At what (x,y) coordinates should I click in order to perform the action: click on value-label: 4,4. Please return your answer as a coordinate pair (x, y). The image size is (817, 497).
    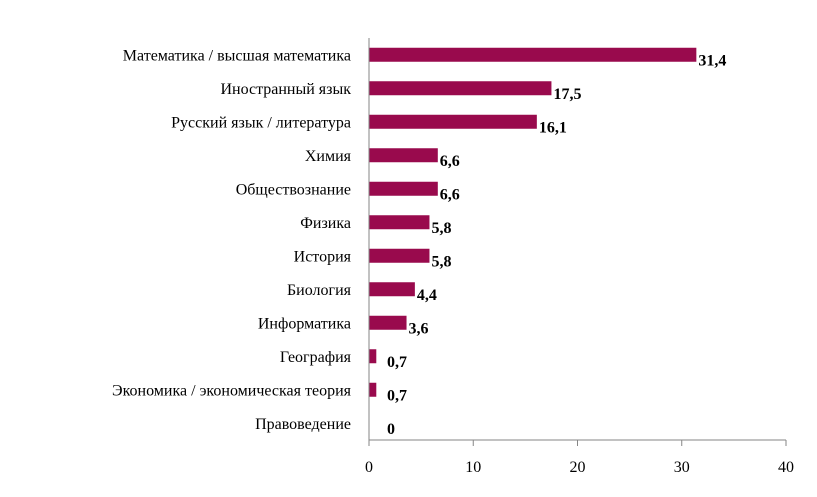
    Looking at the image, I should click on (427, 295).